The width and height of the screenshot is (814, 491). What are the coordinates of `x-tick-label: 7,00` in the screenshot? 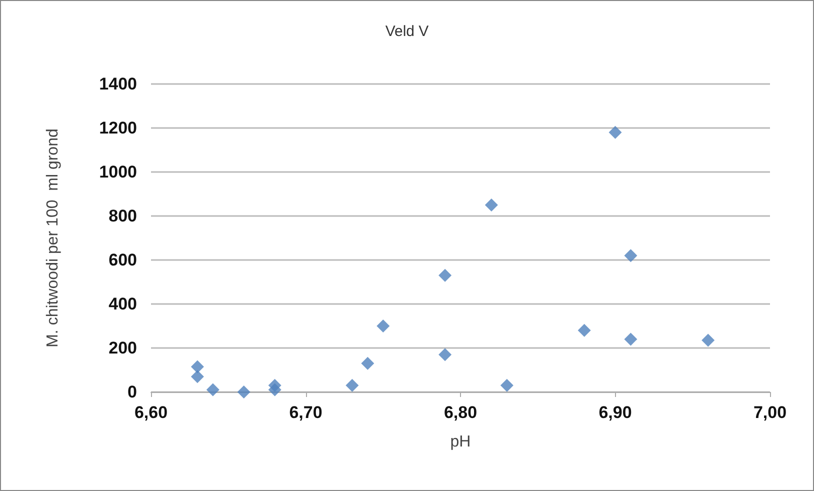 It's located at (770, 412).